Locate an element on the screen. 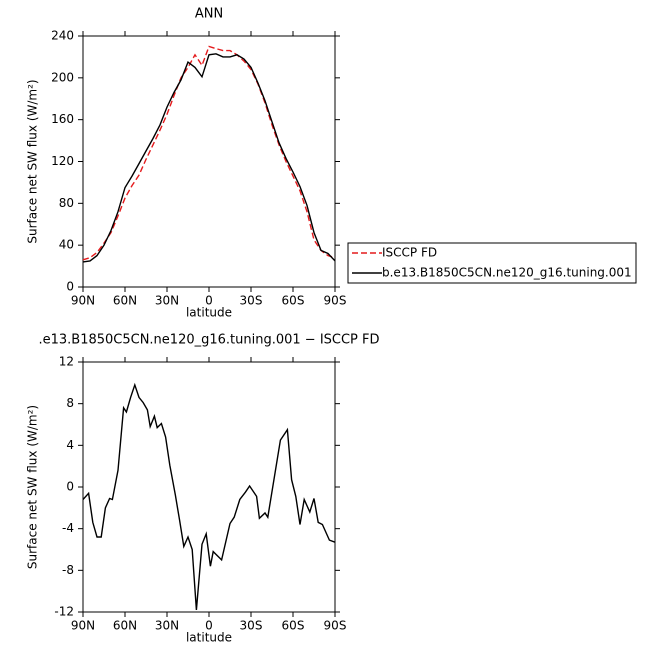 This screenshot has width=661, height=661. legend-box is located at coordinates (492, 263).